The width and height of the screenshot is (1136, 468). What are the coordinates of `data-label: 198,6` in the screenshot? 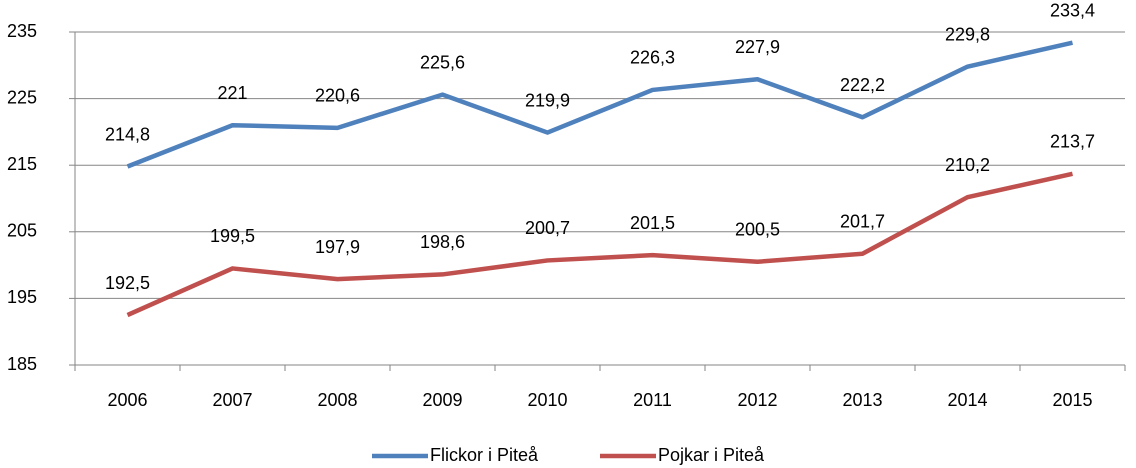 It's located at (442, 242).